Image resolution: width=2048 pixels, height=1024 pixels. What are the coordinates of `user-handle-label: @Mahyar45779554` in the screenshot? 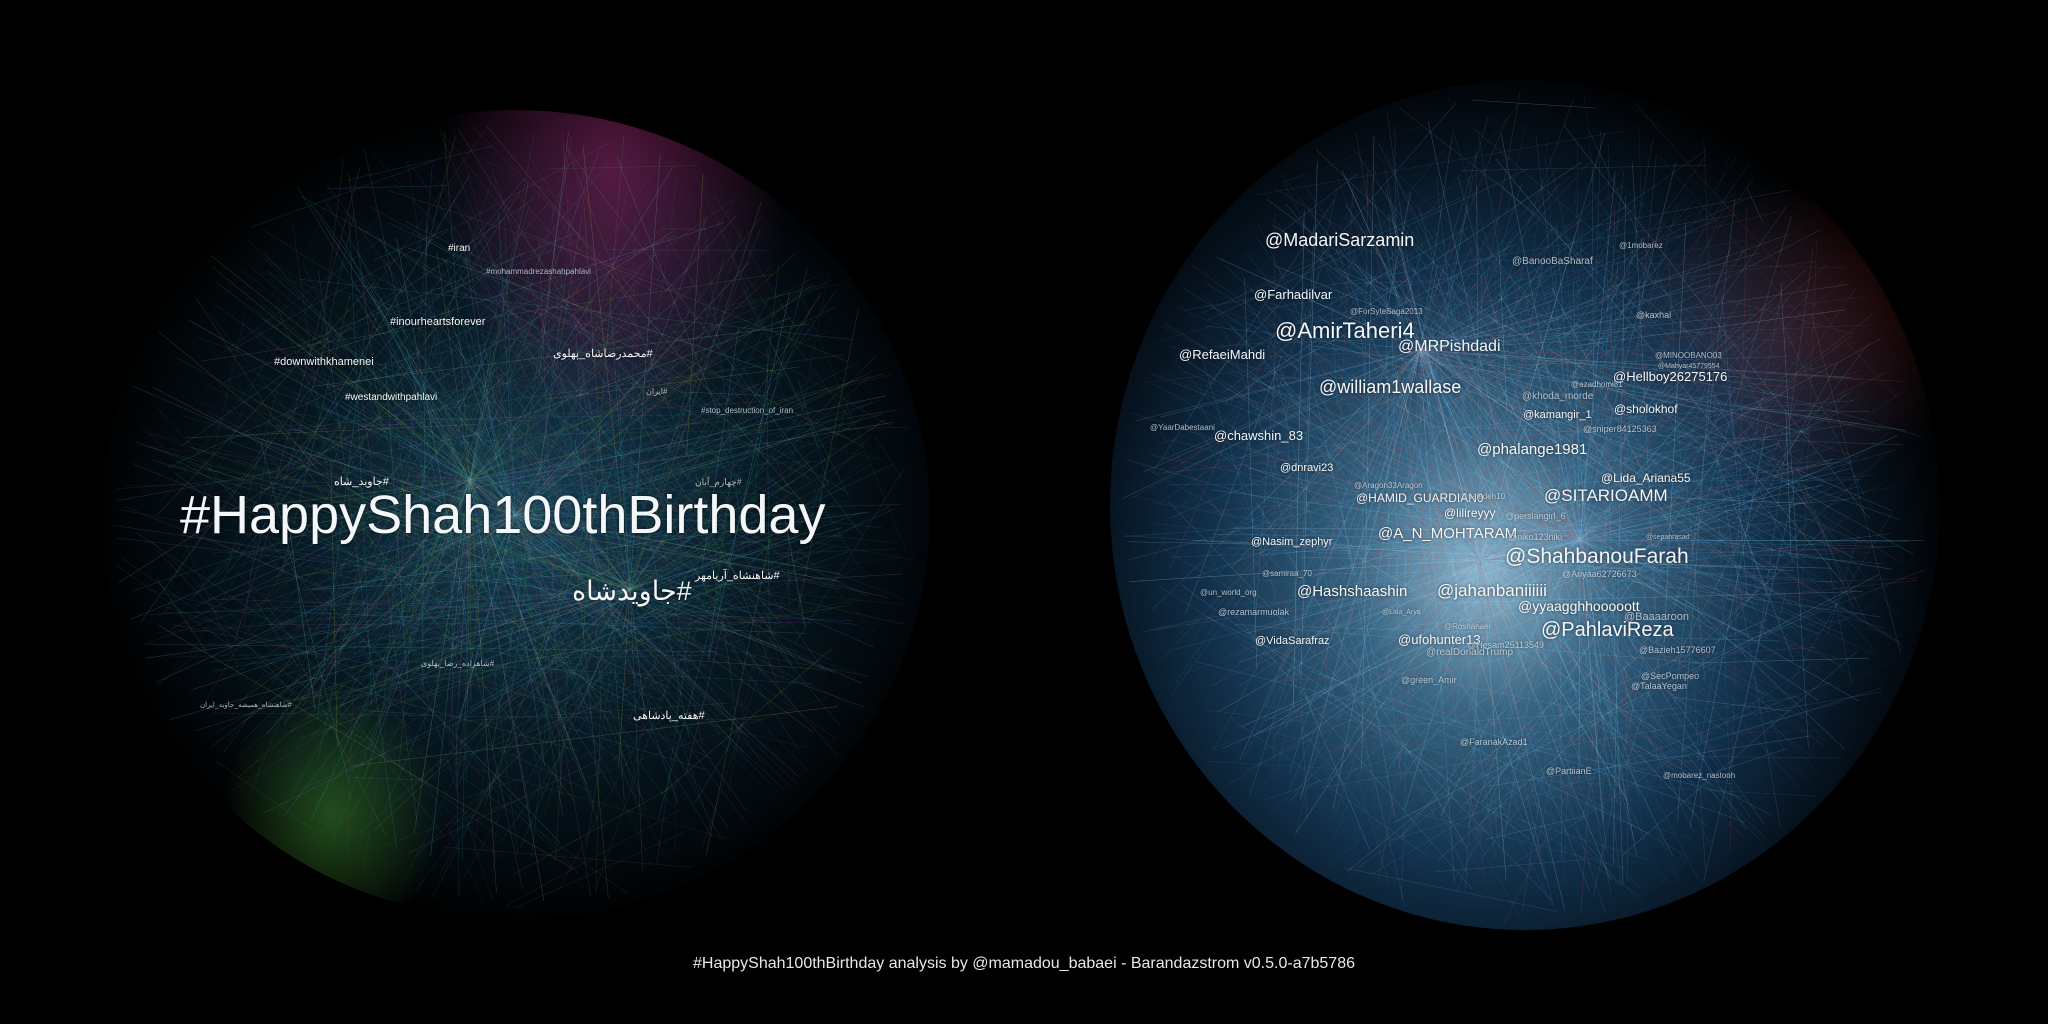 It's located at (1689, 366).